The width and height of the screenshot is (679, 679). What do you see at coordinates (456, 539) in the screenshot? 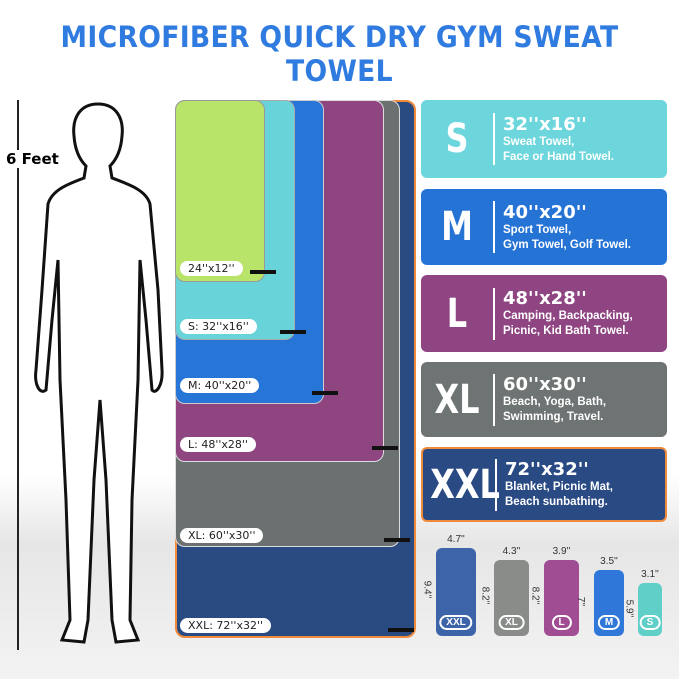
I see `roll-width: 4.7''` at bounding box center [456, 539].